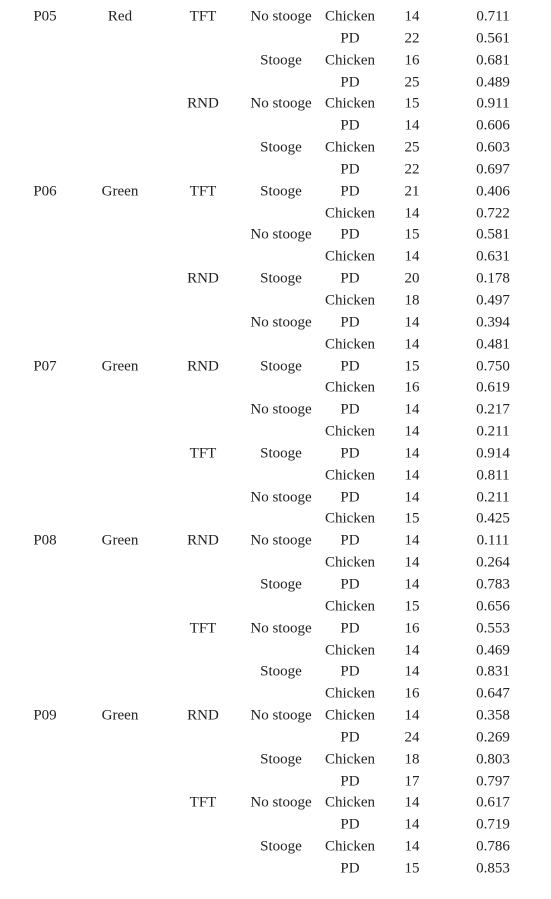 The width and height of the screenshot is (551, 899). I want to click on cell-n: 25, so click(412, 147).